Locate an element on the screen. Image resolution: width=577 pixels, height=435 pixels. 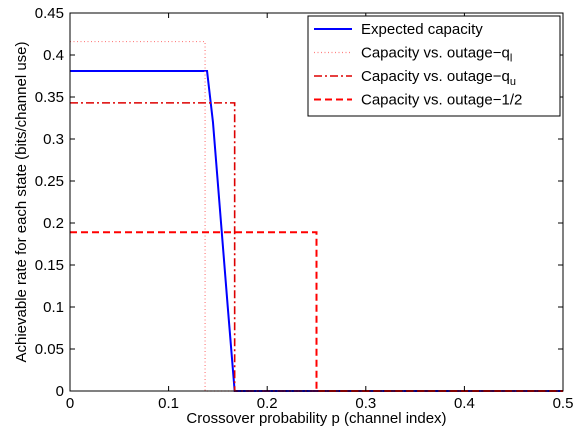
y-tick-label: 0.15 is located at coordinates (49, 265).